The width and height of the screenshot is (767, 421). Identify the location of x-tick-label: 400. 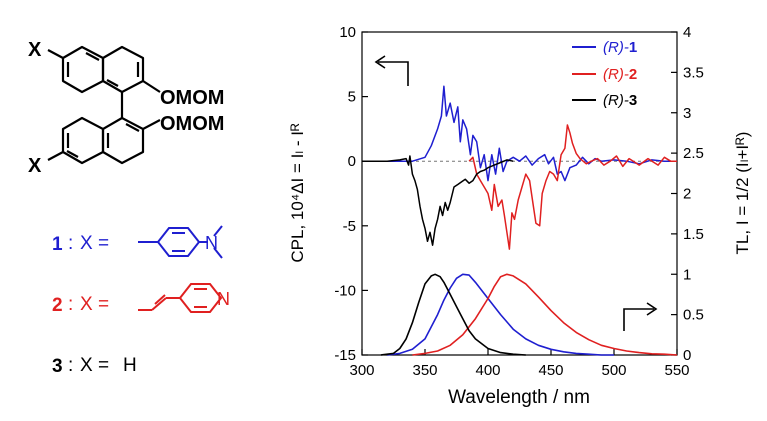
(487, 370).